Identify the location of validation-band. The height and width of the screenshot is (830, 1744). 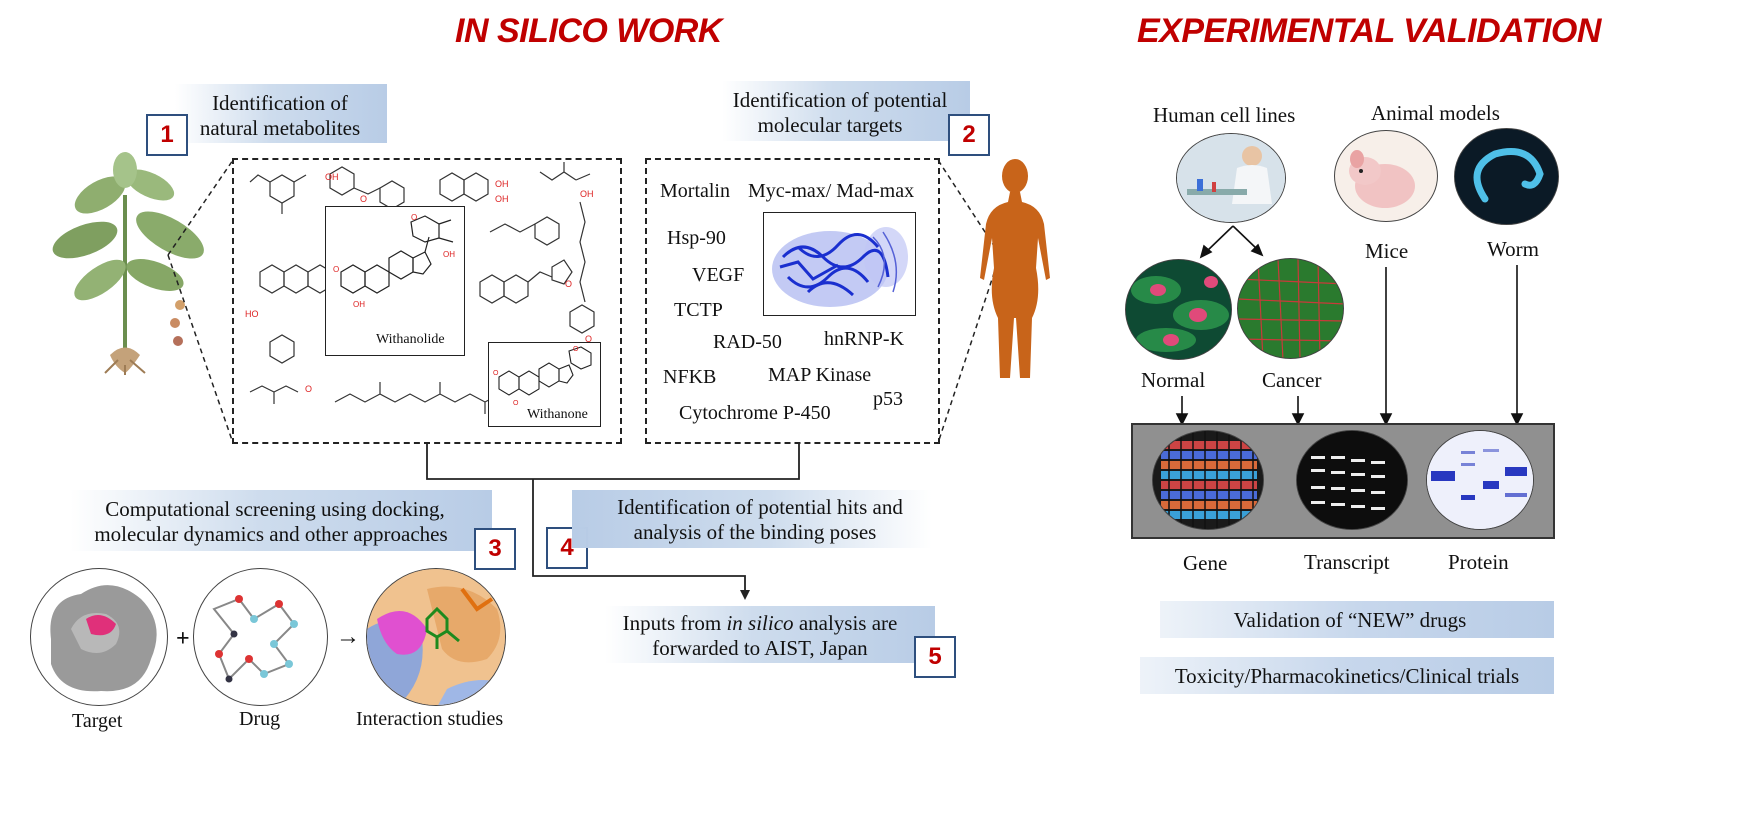
(1357, 619).